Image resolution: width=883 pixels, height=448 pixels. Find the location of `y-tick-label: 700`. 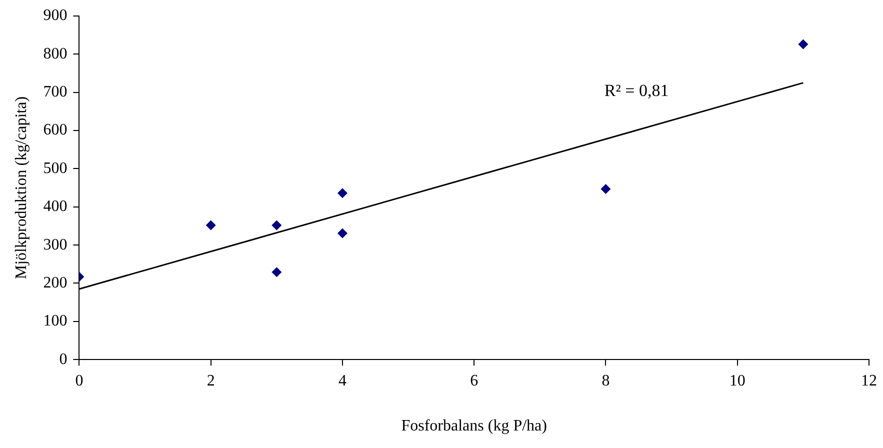

y-tick-label: 700 is located at coordinates (55, 92).